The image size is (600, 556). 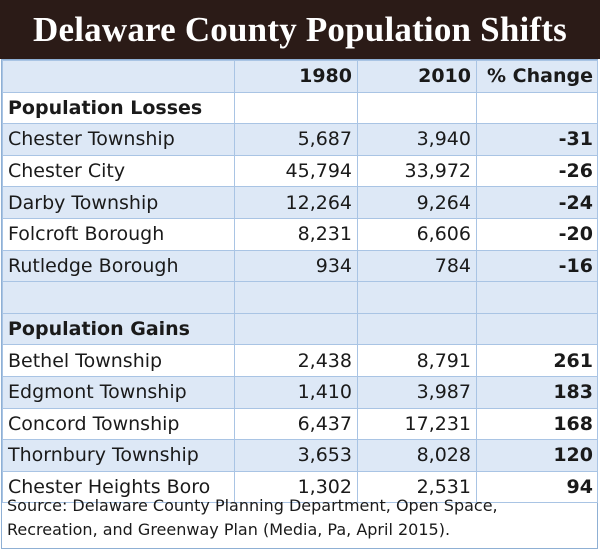 What do you see at coordinates (537, 455) in the screenshot?
I see `percent-change-cell: 120` at bounding box center [537, 455].